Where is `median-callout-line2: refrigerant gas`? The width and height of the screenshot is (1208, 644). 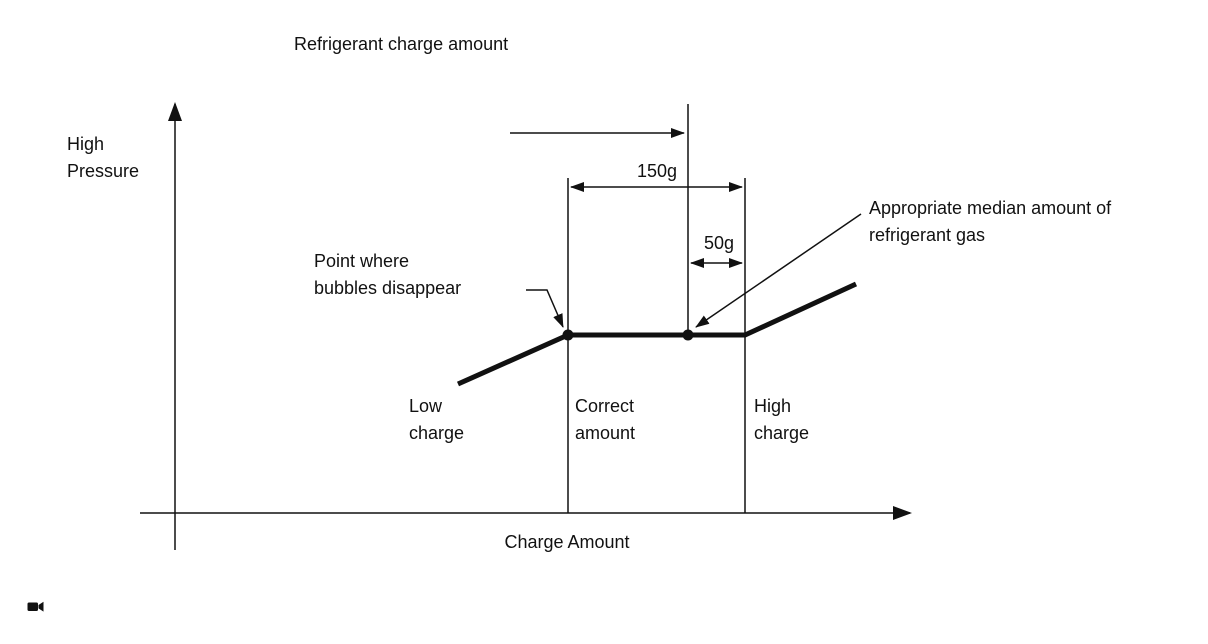 median-callout-line2: refrigerant gas is located at coordinates (927, 235).